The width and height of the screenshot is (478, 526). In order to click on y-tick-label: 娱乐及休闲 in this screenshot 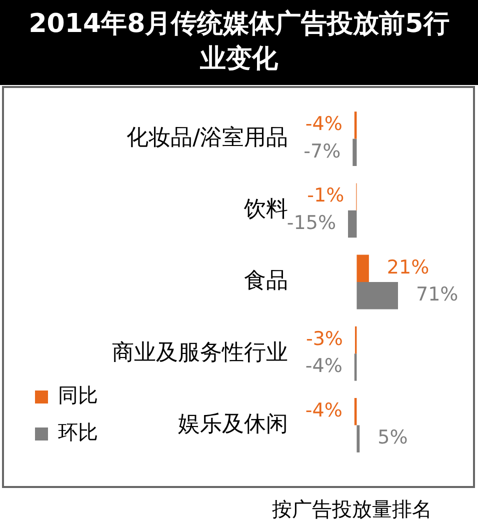, I will do `click(233, 424)`.